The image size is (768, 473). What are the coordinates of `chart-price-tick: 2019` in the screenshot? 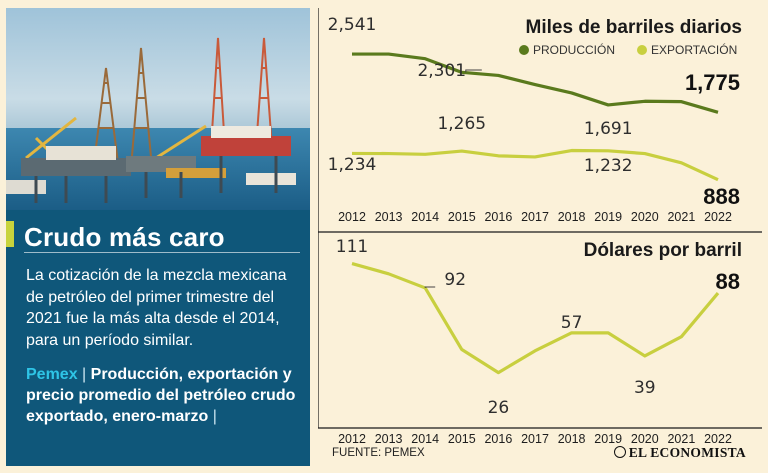 It's located at (608, 439).